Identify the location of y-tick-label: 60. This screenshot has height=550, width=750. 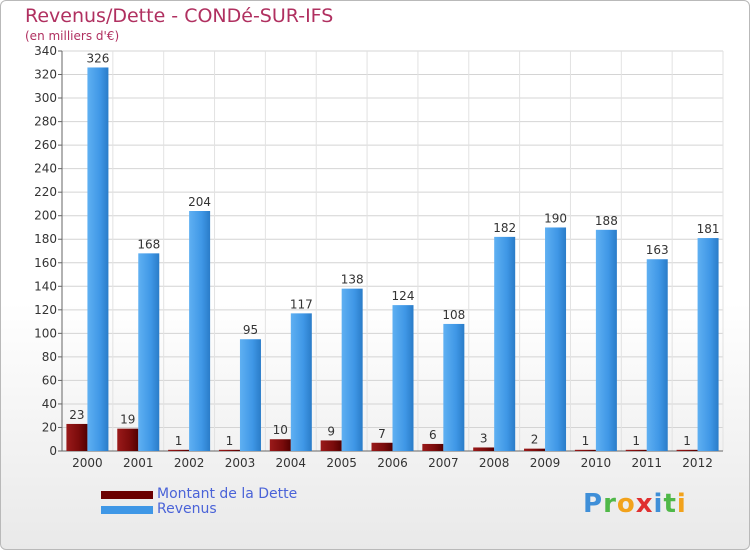
(49, 380).